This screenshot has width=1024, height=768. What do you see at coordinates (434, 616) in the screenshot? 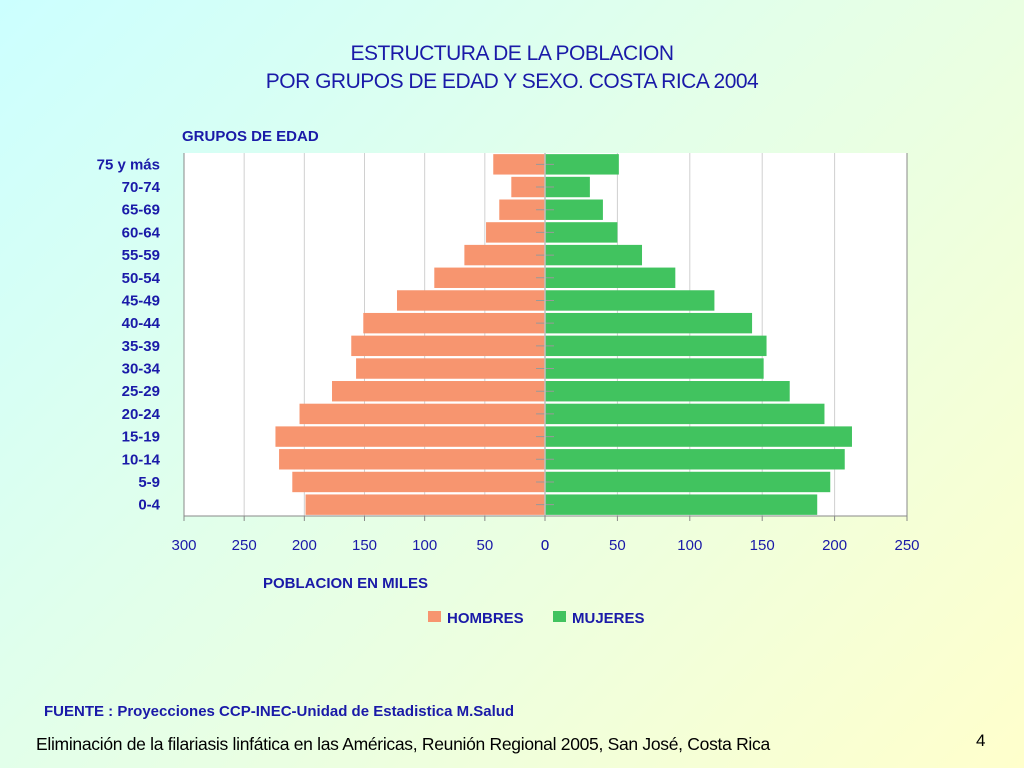
I see `legend-swatch-hombres` at bounding box center [434, 616].